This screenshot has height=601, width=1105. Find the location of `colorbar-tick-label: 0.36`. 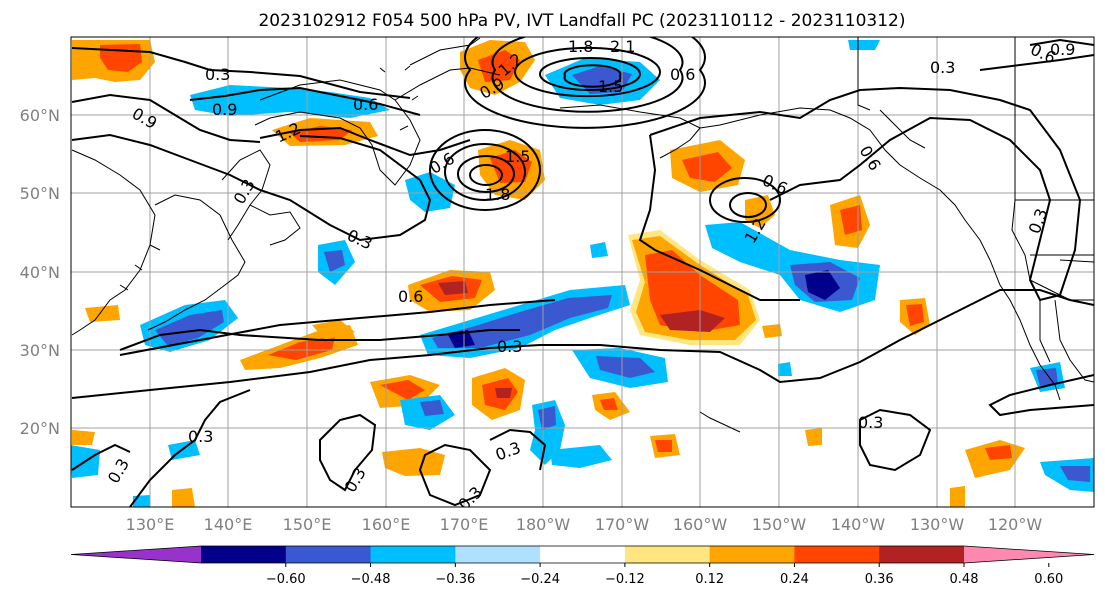

colorbar-tick-label: 0.36 is located at coordinates (879, 579).